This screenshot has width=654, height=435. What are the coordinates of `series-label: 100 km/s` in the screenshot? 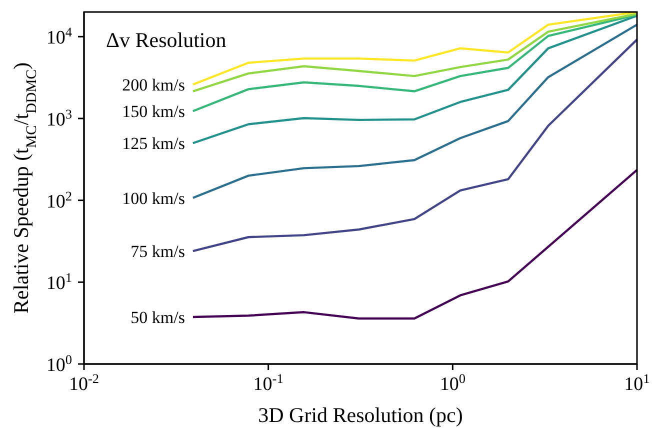 It's located at (153, 198).